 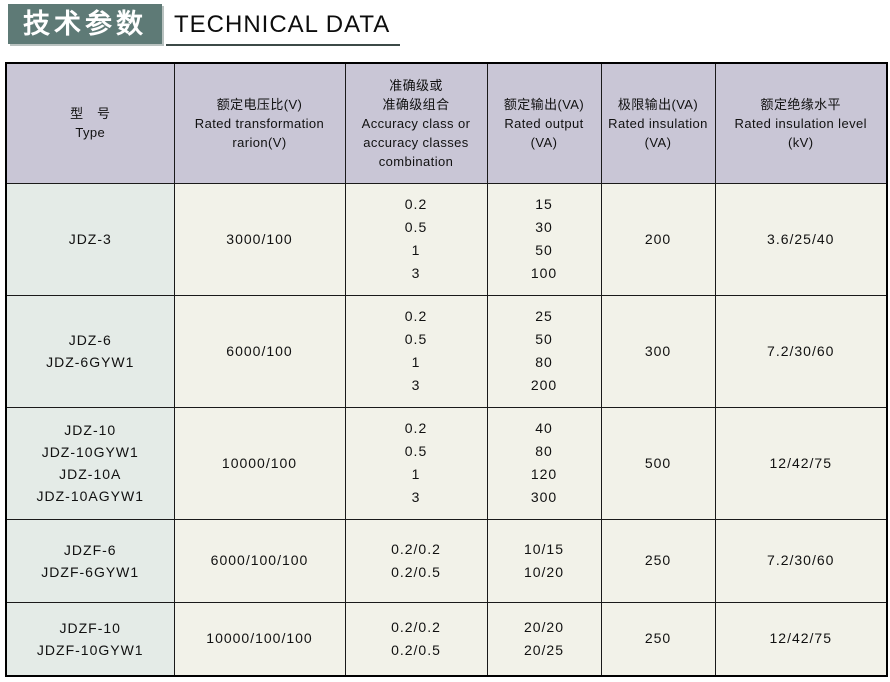 I want to click on rated-output-cell: 20/20 20/25, so click(x=544, y=639).